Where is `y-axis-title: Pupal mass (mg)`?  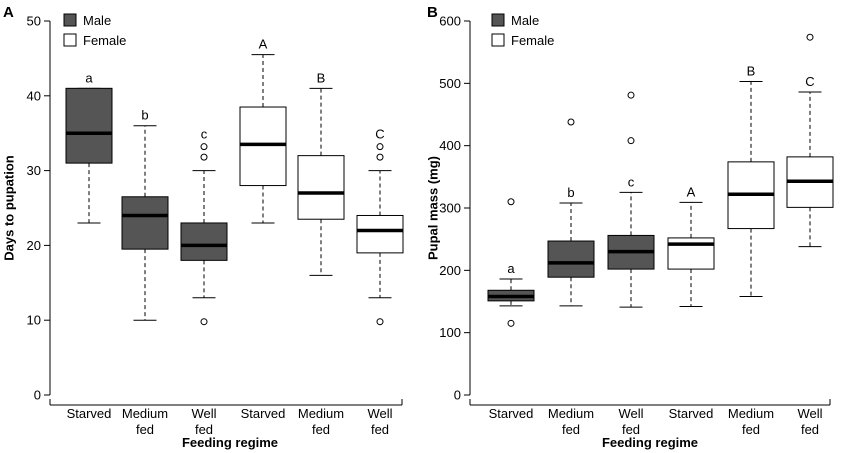 y-axis-title: Pupal mass (mg) is located at coordinates (432, 208).